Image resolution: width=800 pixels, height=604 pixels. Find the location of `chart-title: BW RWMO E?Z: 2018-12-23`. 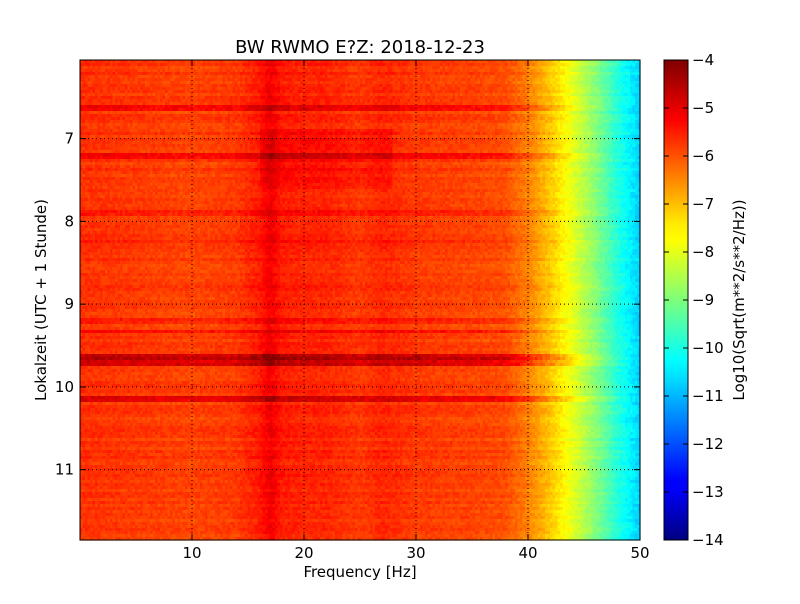

chart-title: BW RWMO E?Z: 2018-12-23 is located at coordinates (360, 47).